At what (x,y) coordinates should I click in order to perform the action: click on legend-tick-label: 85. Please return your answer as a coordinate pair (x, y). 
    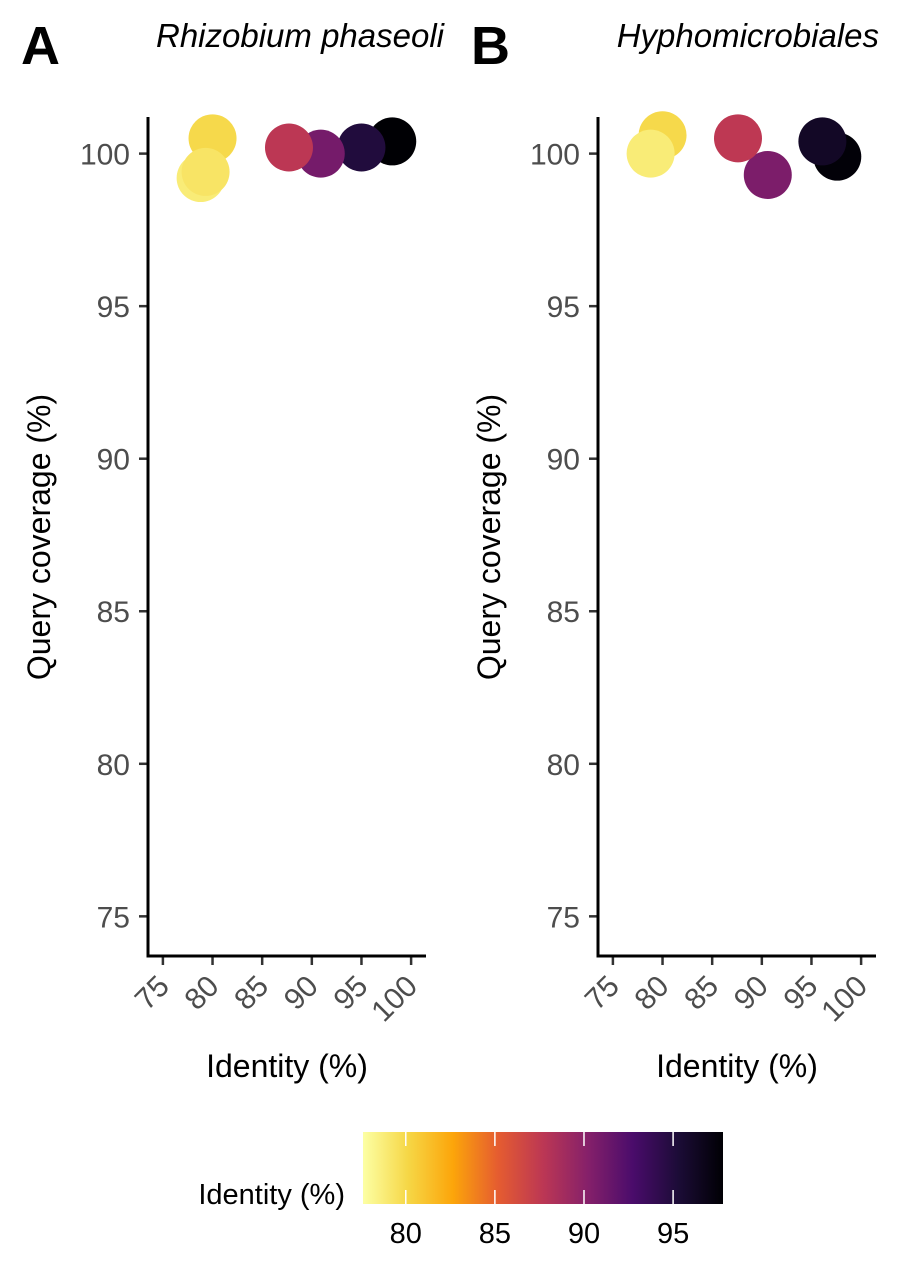
    Looking at the image, I should click on (495, 1234).